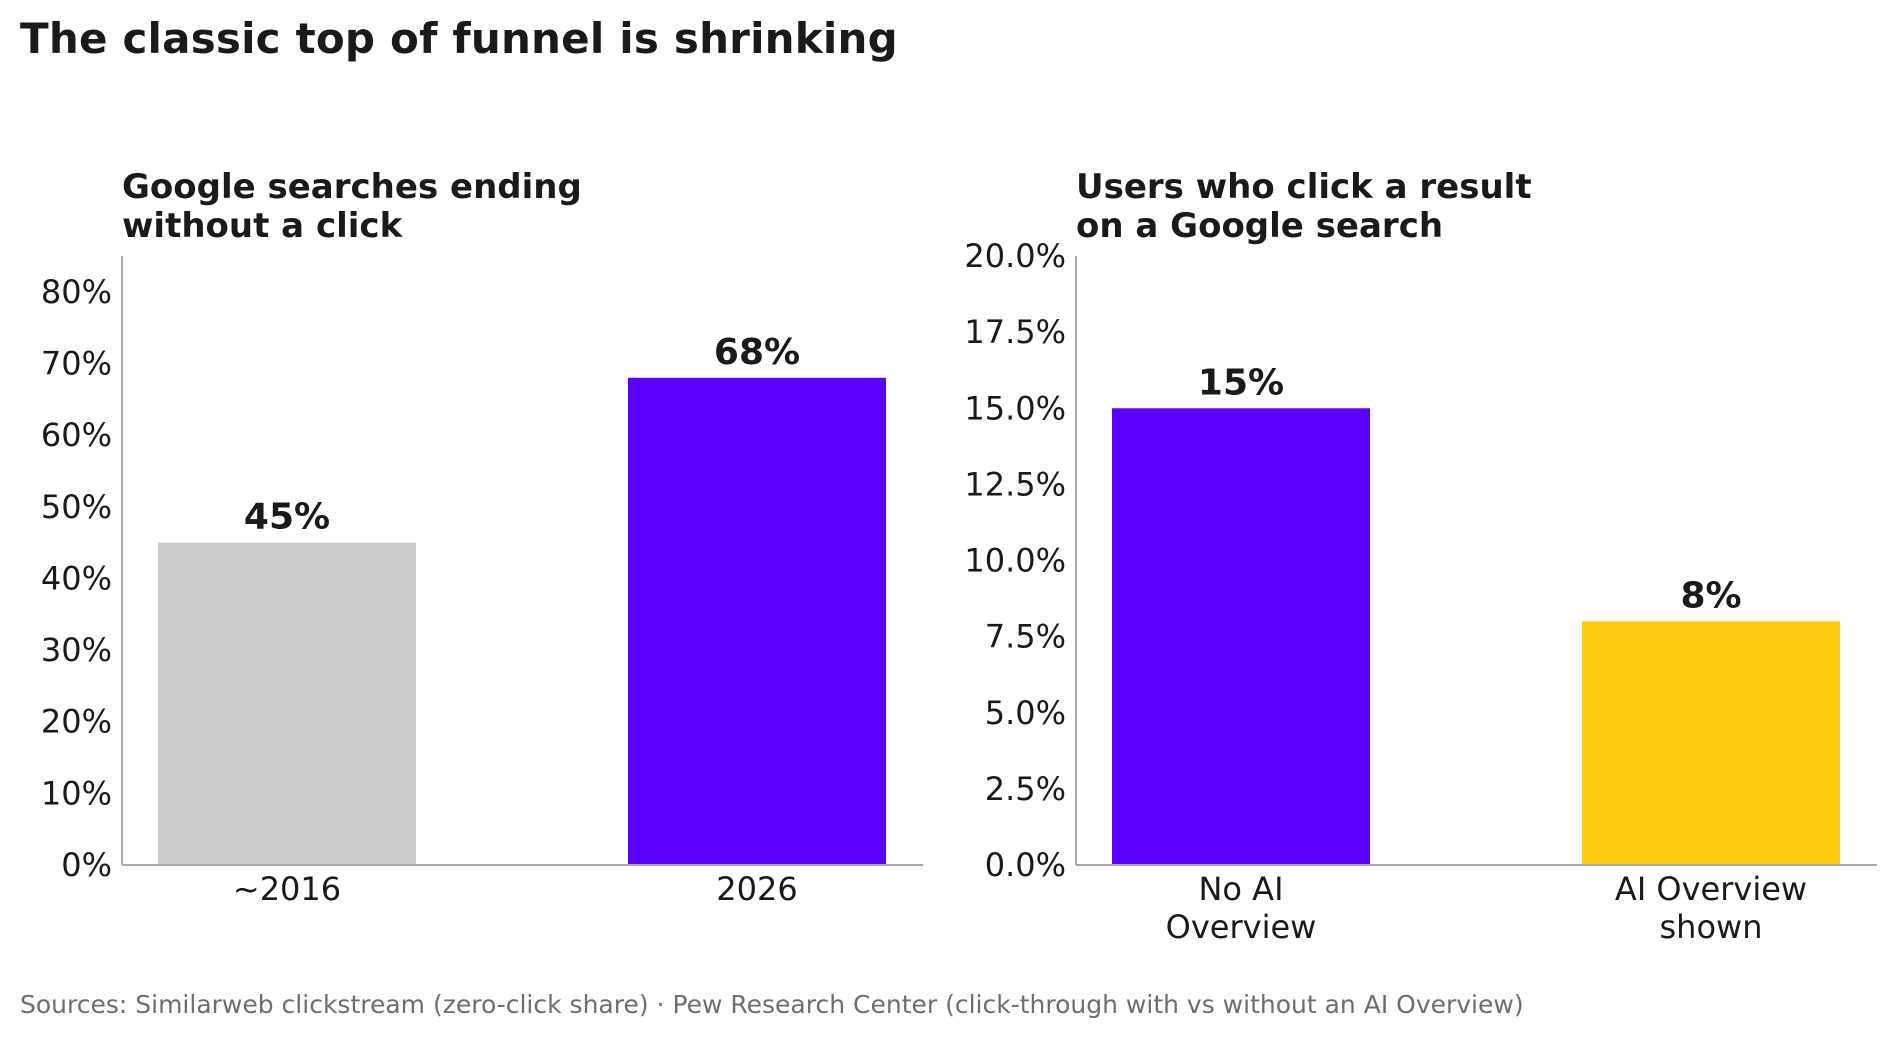 This screenshot has height=1038, width=1885. Describe the element at coordinates (1711, 889) in the screenshot. I see `x-tick-label: AI Overview` at that location.